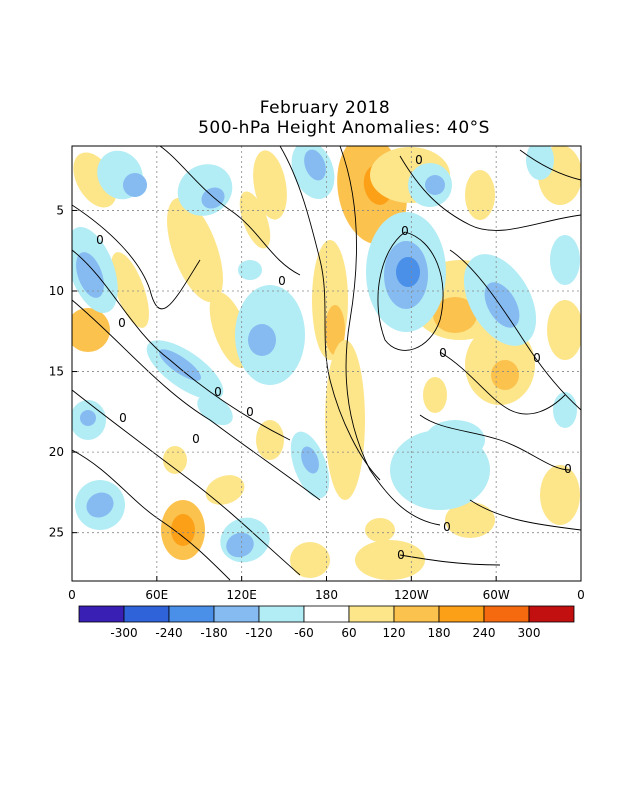 The width and height of the screenshot is (618, 800). What do you see at coordinates (56, 372) in the screenshot?
I see `y-tick-label: 15` at bounding box center [56, 372].